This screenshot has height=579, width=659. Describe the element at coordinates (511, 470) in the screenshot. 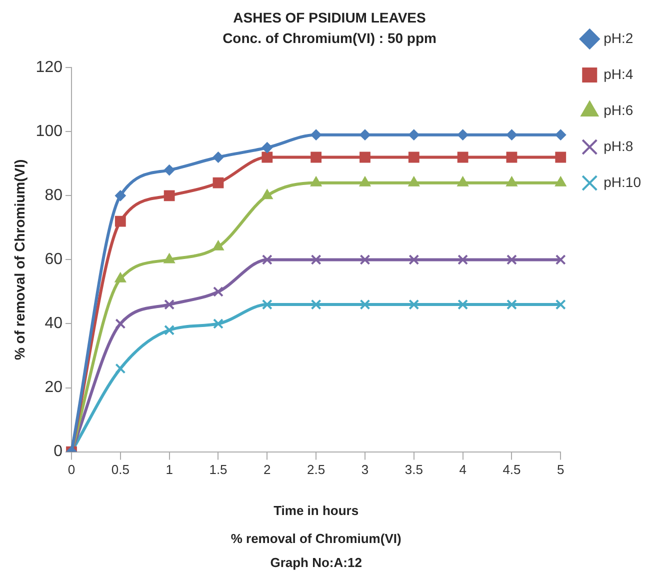

I see `x-tick-label: 4.5` at that location.